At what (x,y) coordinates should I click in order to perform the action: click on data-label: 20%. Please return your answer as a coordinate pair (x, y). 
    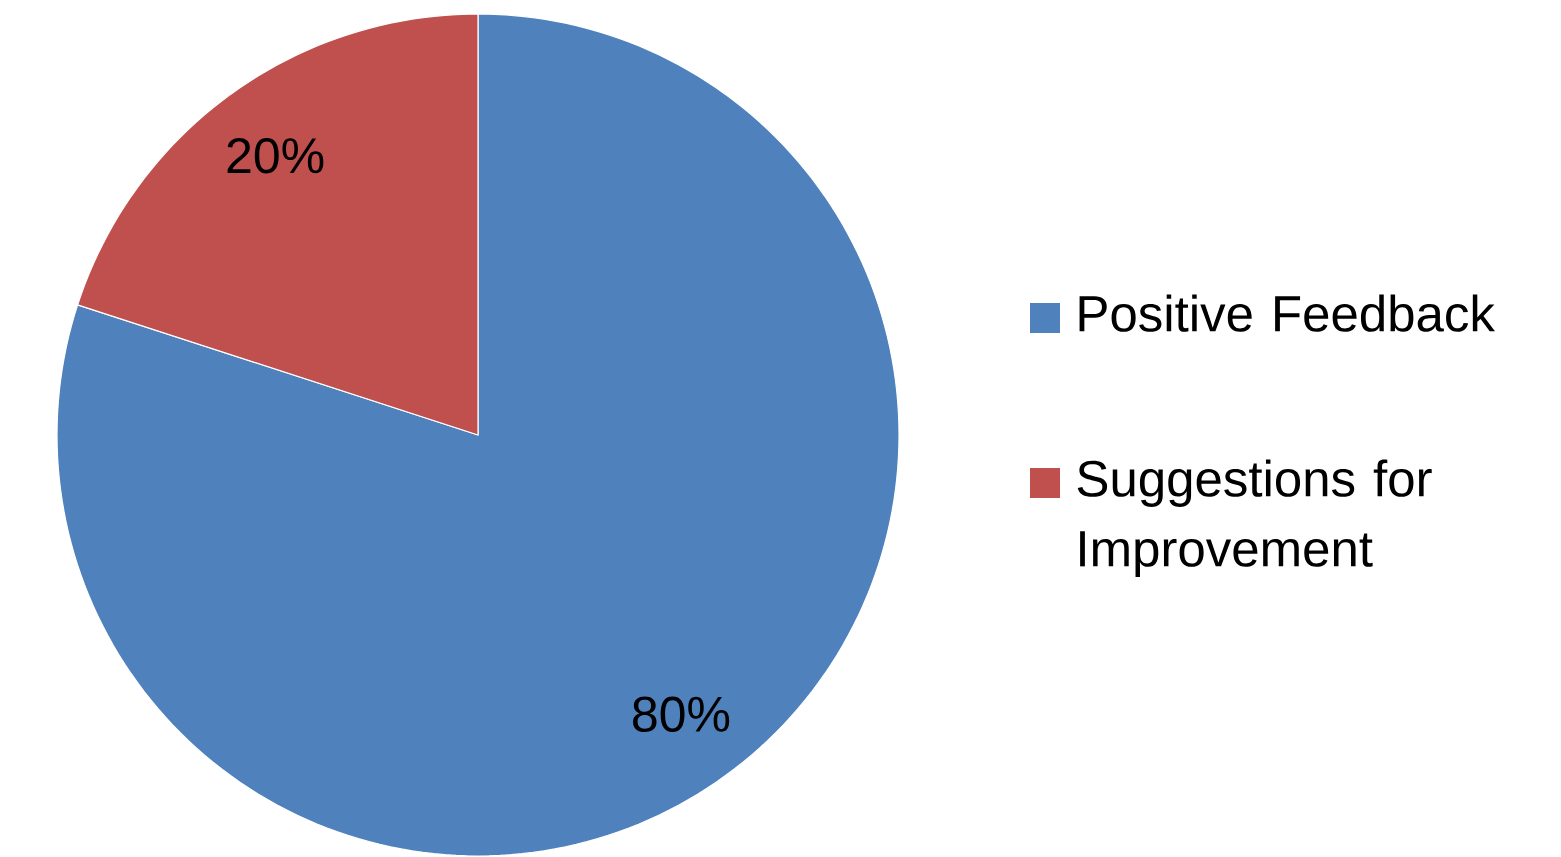
    Looking at the image, I should click on (275, 155).